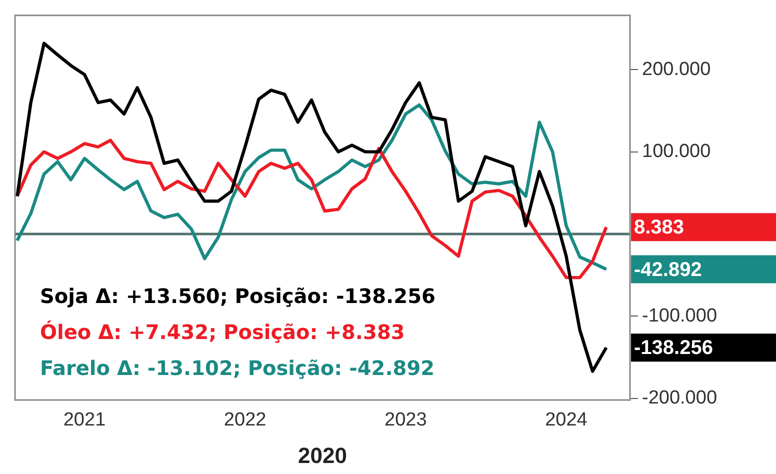  What do you see at coordinates (84, 420) in the screenshot?
I see `x-tick-label: 2021` at bounding box center [84, 420].